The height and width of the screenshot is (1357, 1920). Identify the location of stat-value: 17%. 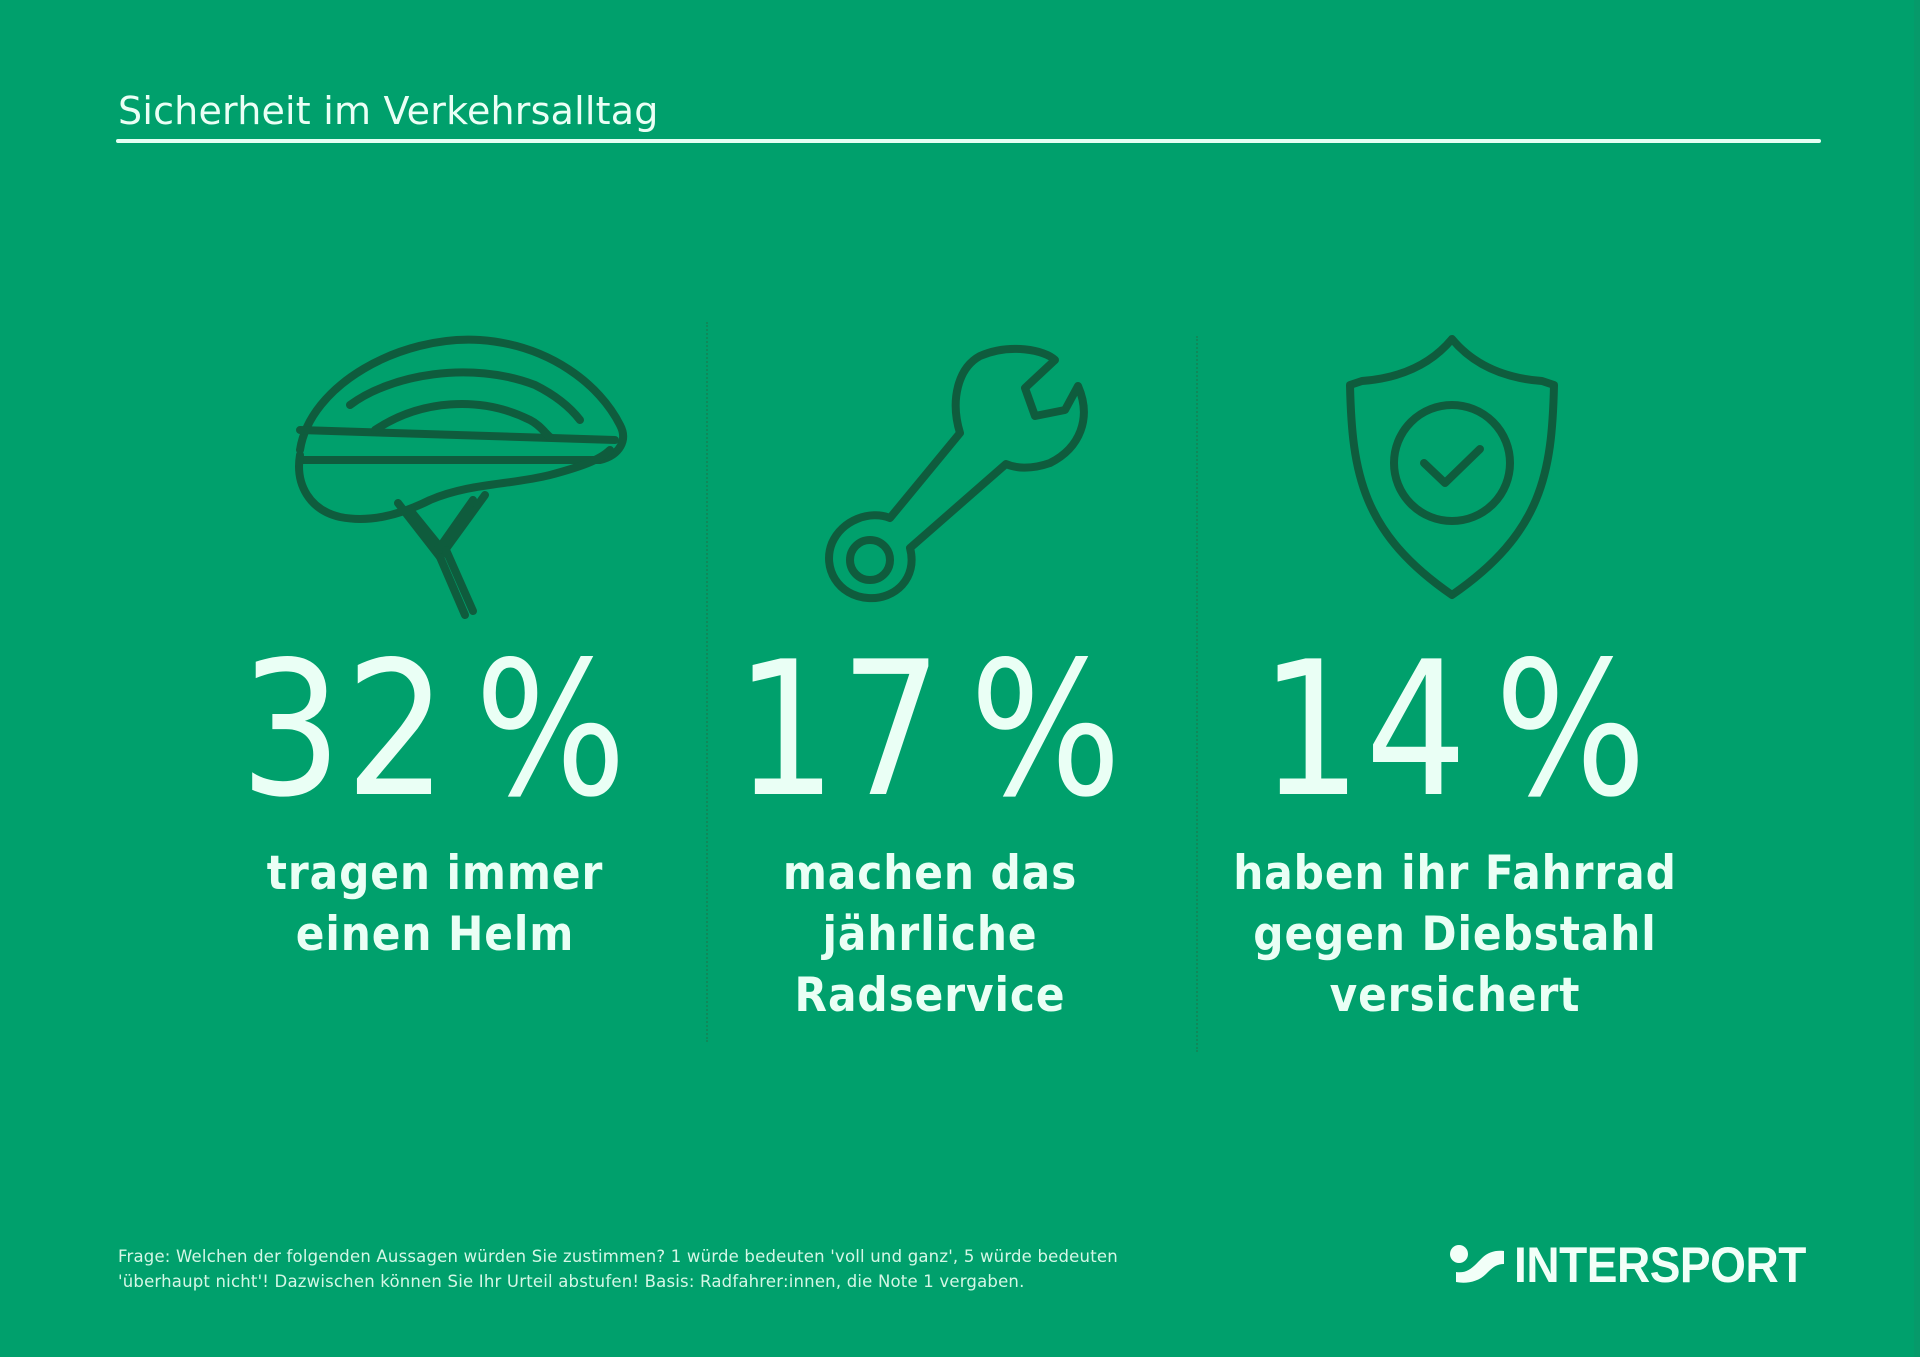
(930, 730).